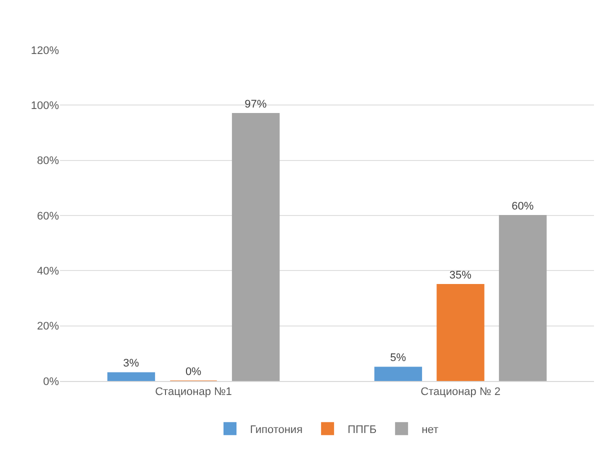 Image resolution: width=614 pixels, height=455 pixels. What do you see at coordinates (362, 430) in the screenshot?
I see `legend-label: ППГБ` at bounding box center [362, 430].